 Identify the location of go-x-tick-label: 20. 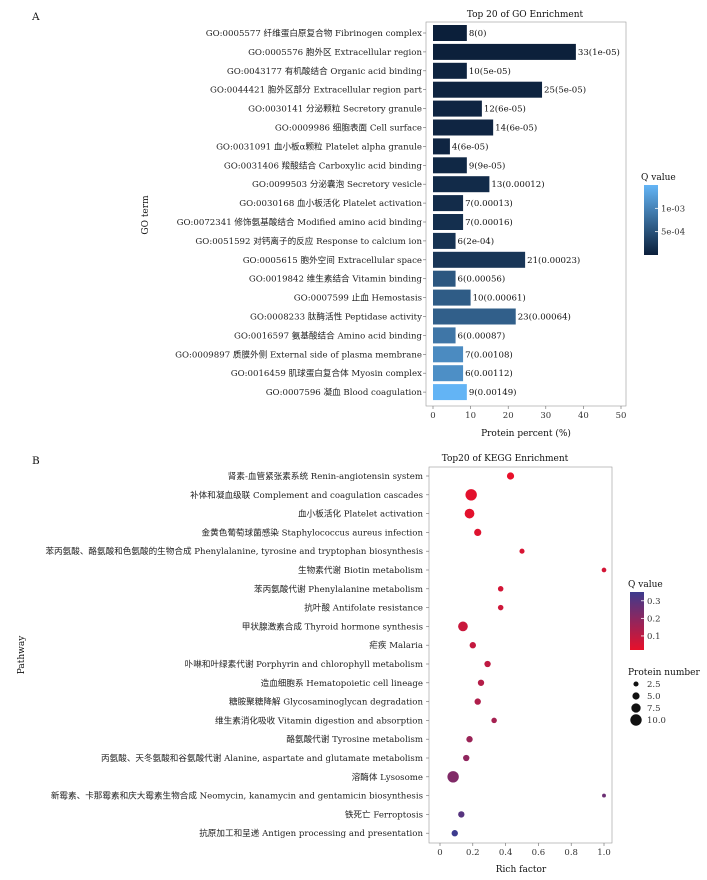
(508, 416).